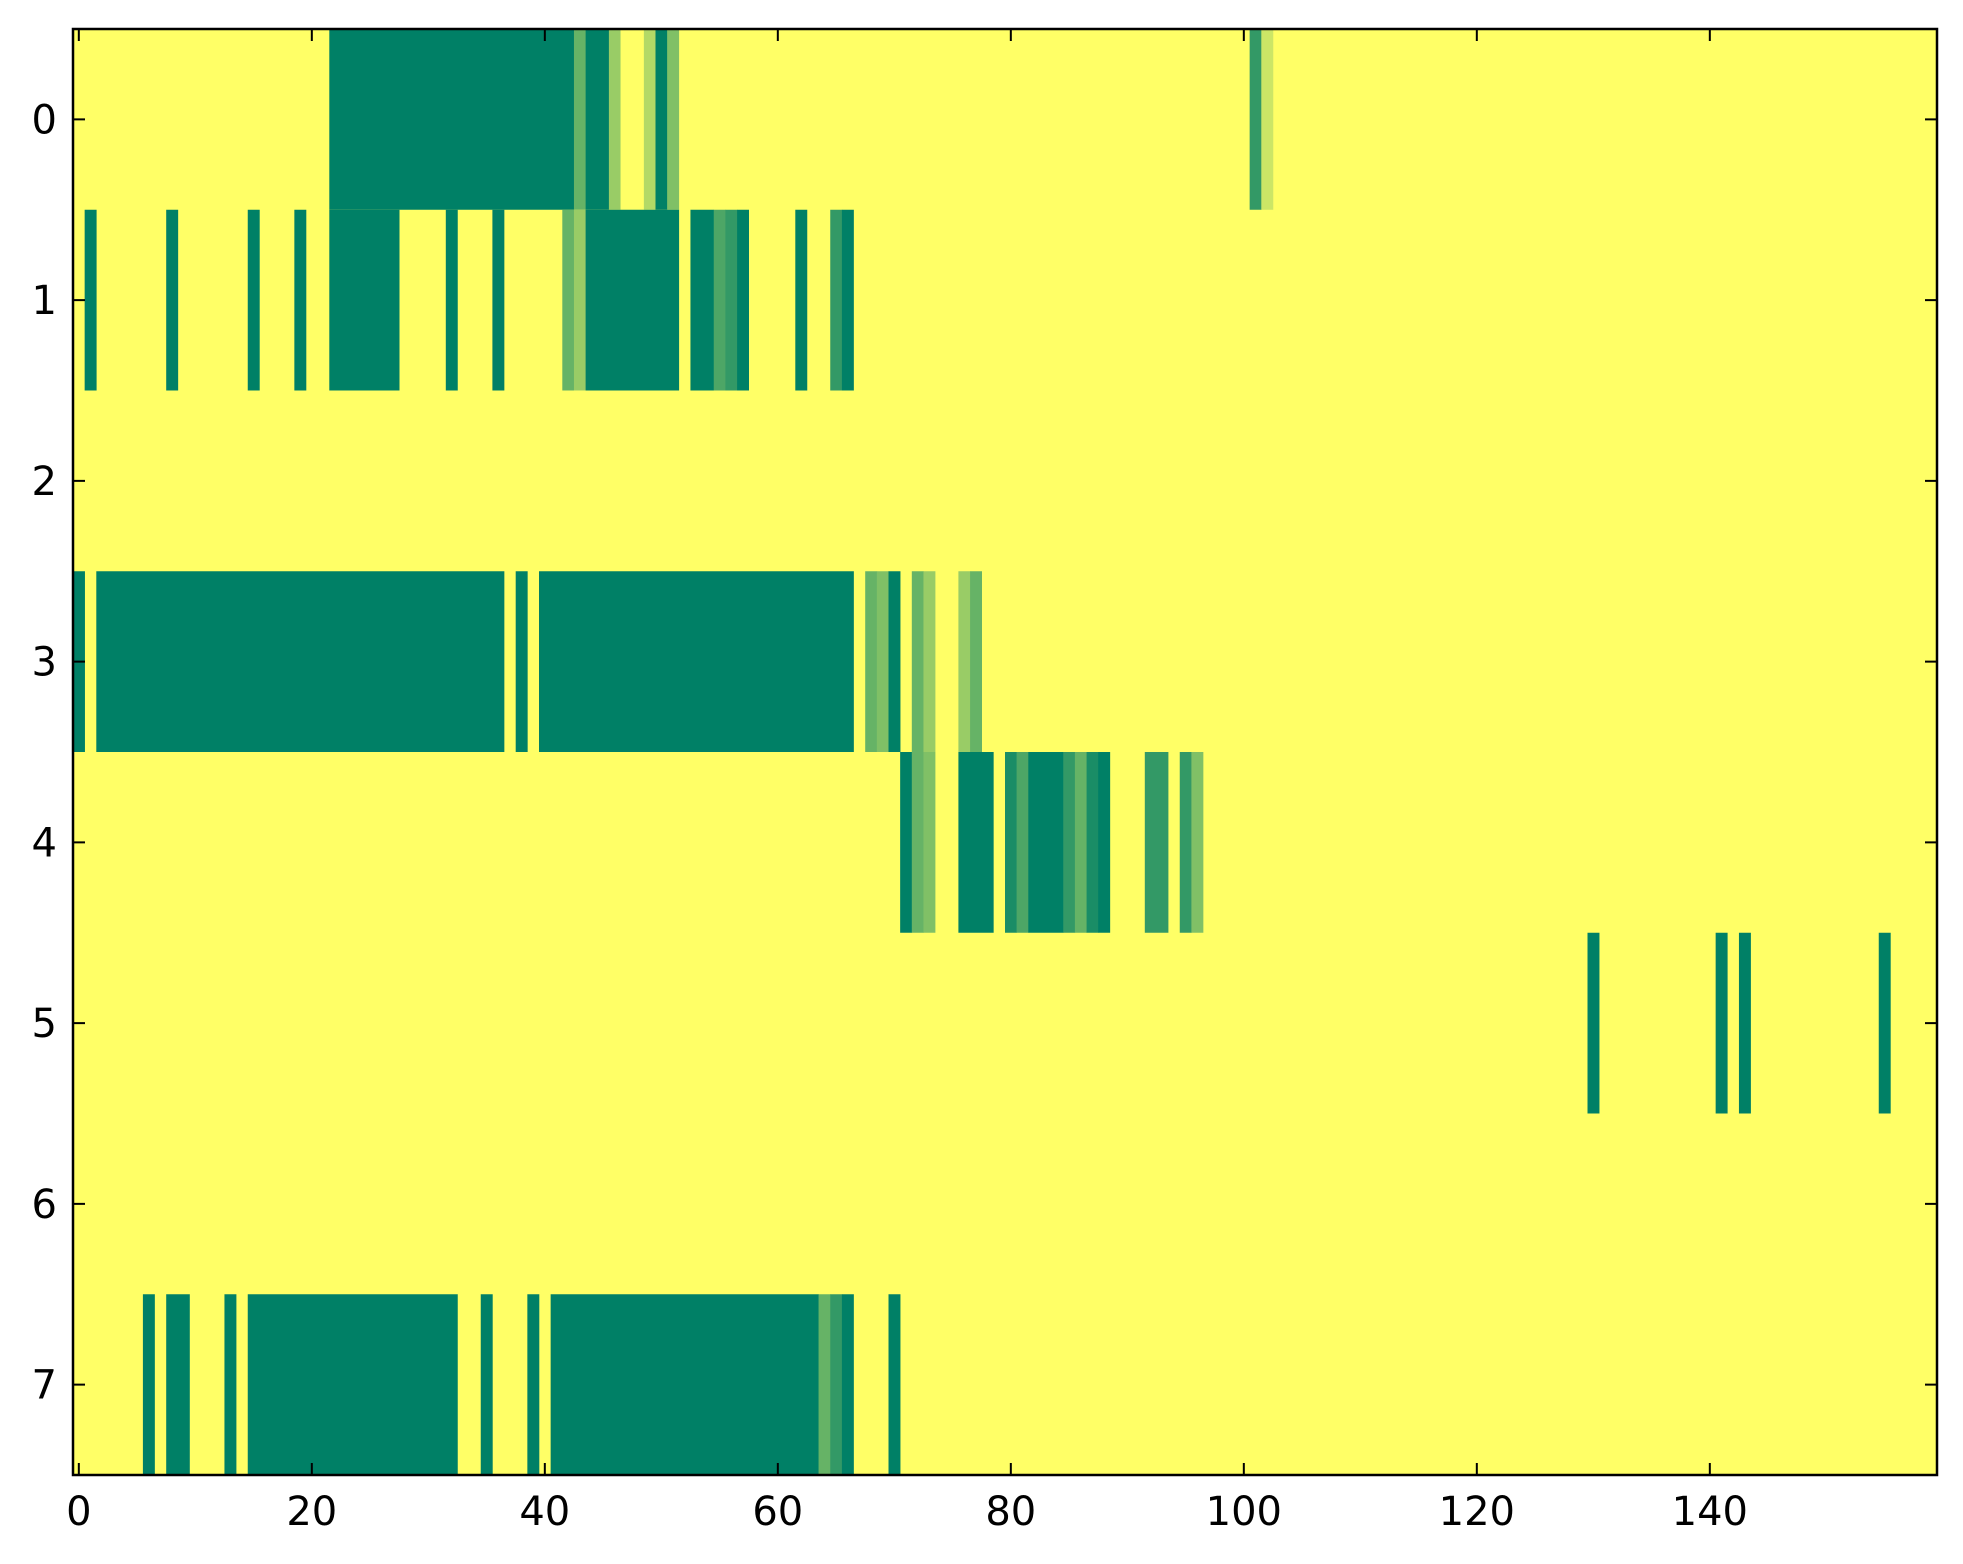 The height and width of the screenshot is (1564, 1963). What do you see at coordinates (1010, 1512) in the screenshot?
I see `x-tick-label: 80` at bounding box center [1010, 1512].